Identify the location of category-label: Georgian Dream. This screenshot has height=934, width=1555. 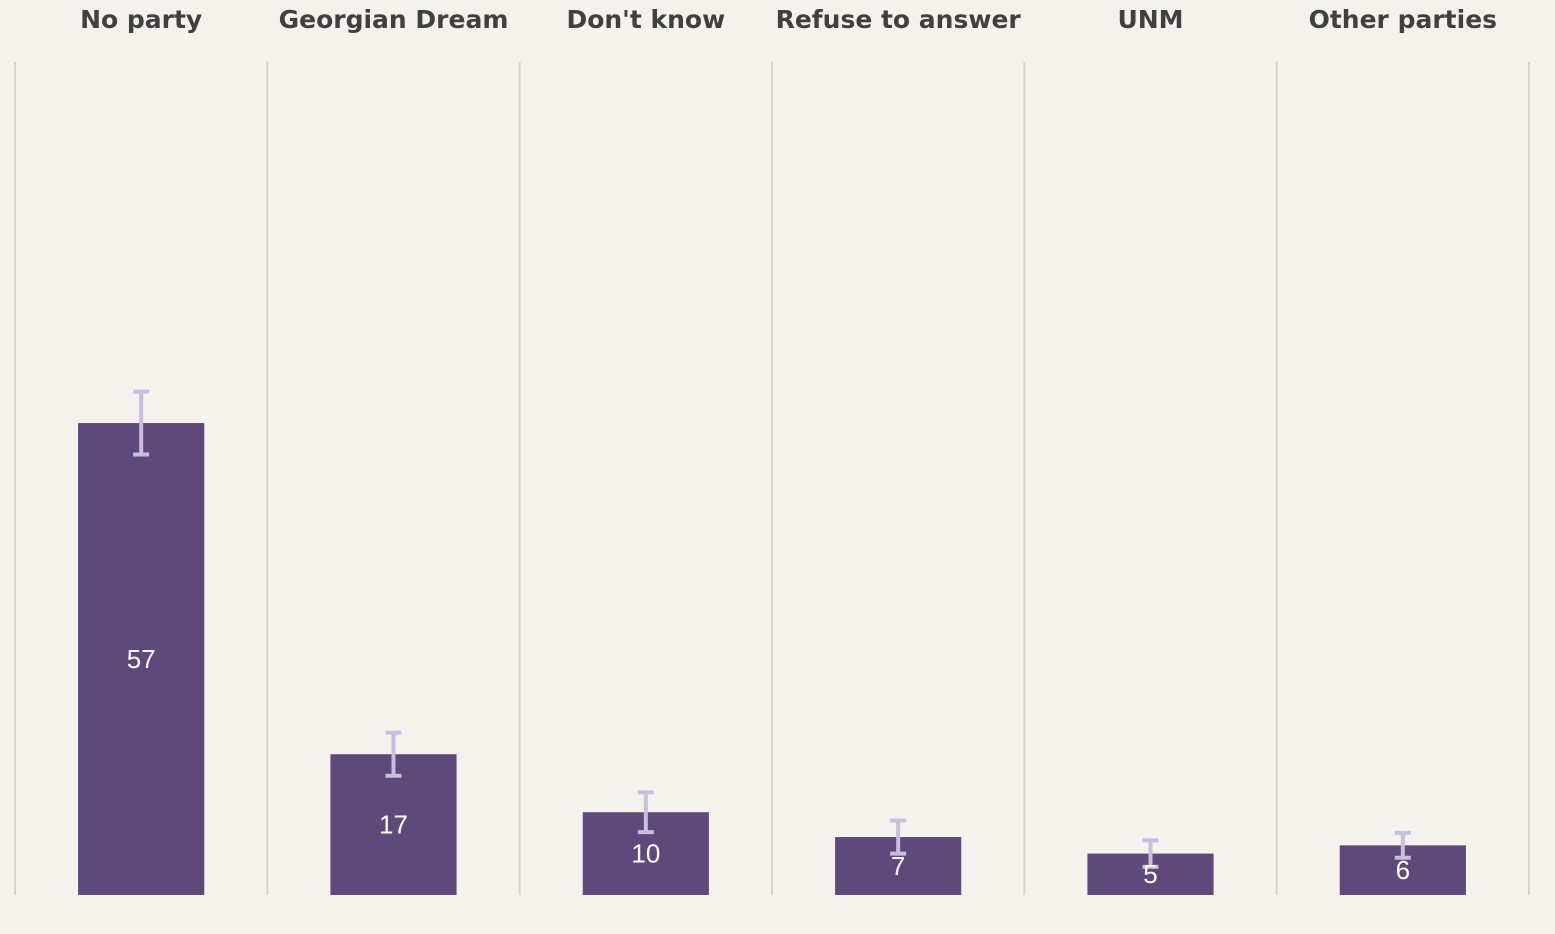
(394, 19).